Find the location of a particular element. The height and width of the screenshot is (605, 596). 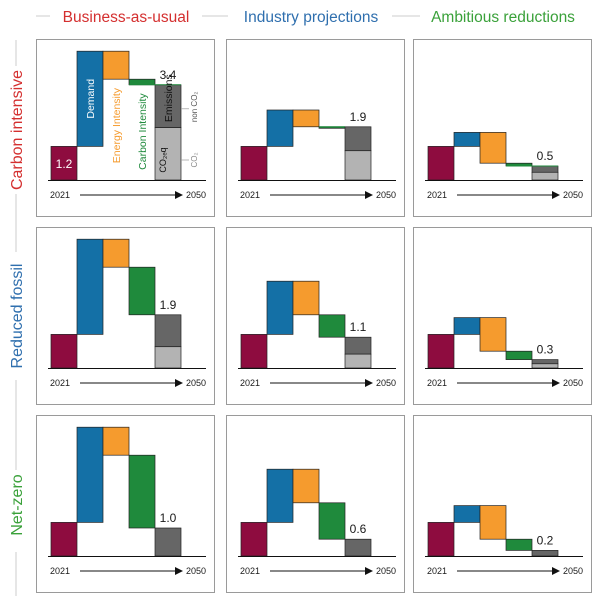

panel-reduced-fossil-ambitious-reductions: 2021 2050 0.3 is located at coordinates (502, 316).